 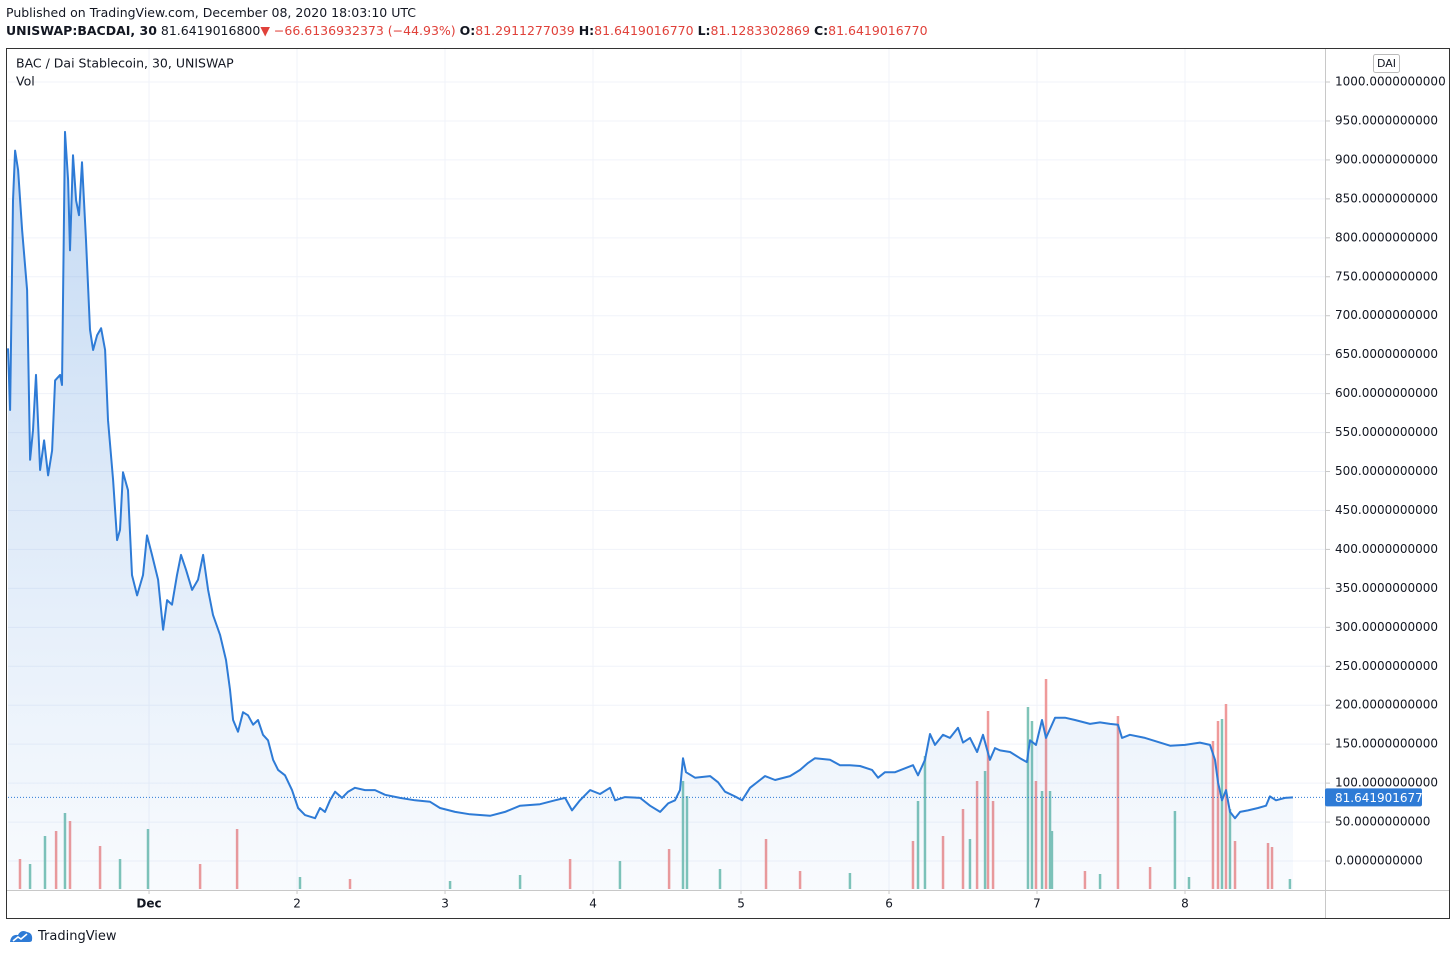 I want to click on footer: TradingView, so click(x=62, y=936).